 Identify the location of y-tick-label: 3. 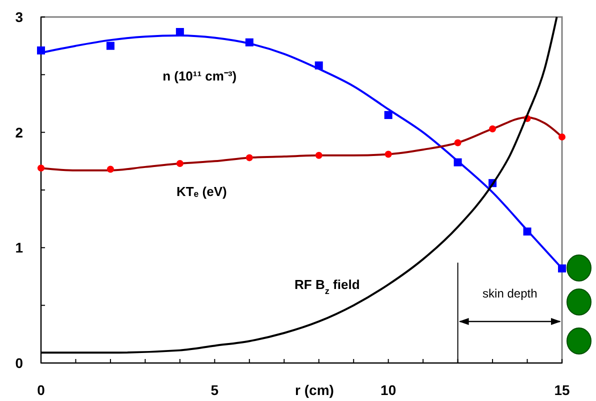
(19, 17).